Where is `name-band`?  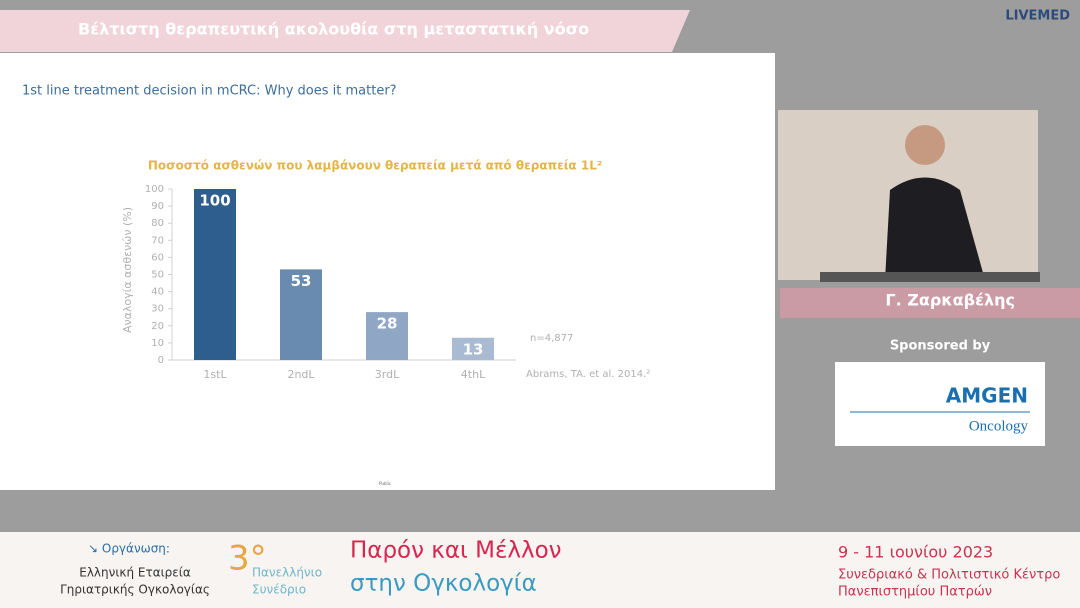 name-band is located at coordinates (930, 303).